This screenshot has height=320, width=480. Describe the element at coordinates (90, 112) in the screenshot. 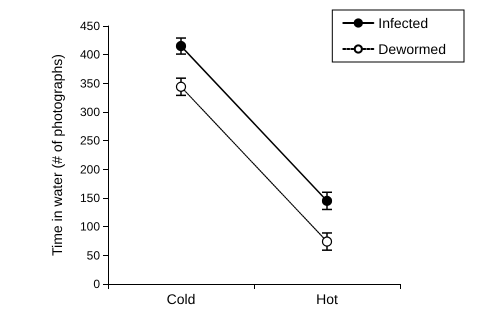

I see `y-tick-label: 300` at that location.